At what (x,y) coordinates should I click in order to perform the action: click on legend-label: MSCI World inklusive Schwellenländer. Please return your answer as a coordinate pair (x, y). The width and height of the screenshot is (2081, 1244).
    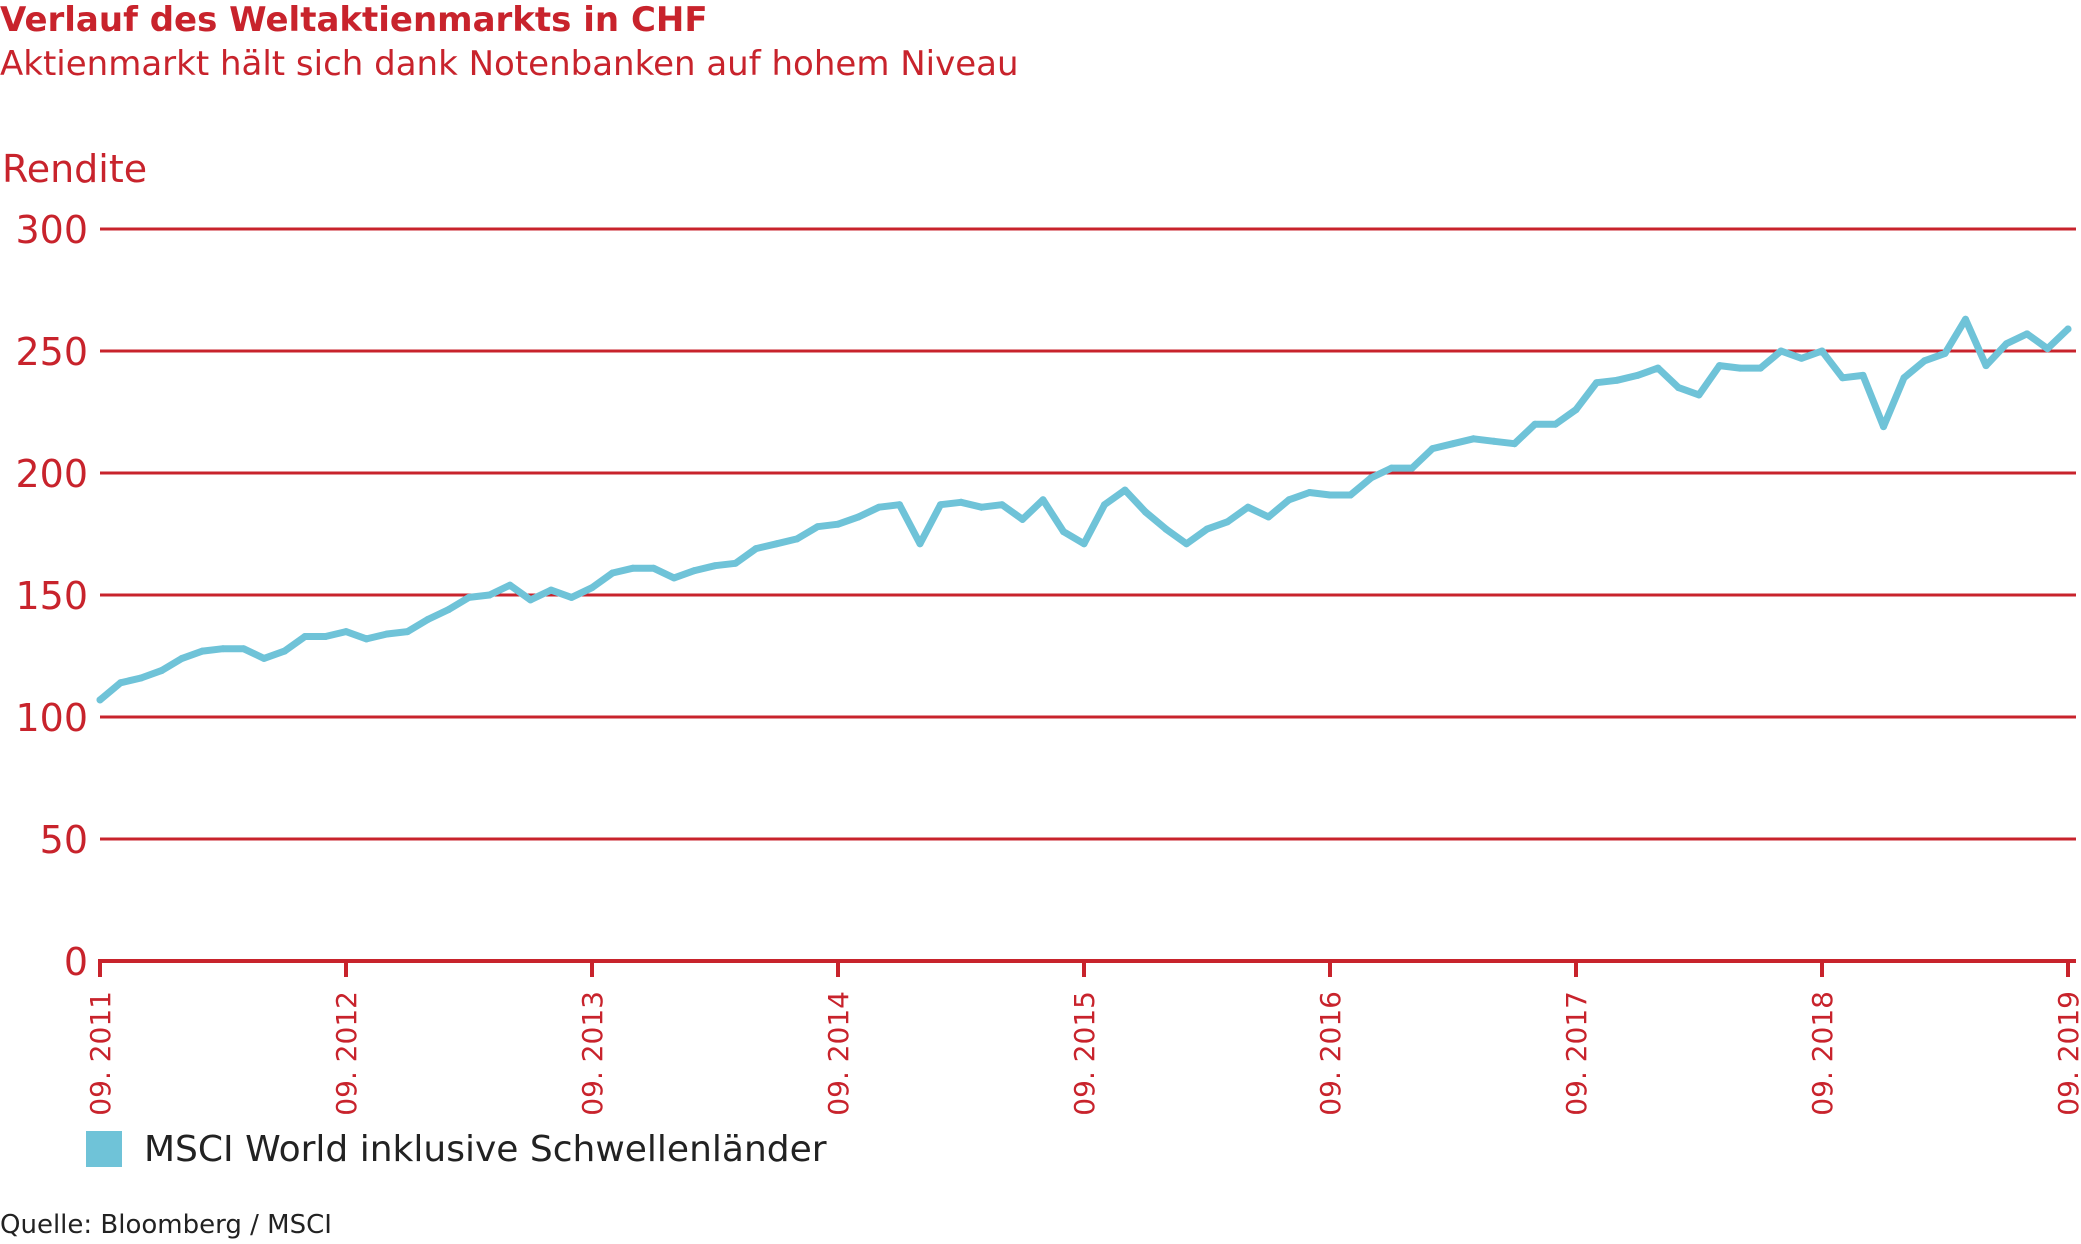
    Looking at the image, I should click on (485, 1149).